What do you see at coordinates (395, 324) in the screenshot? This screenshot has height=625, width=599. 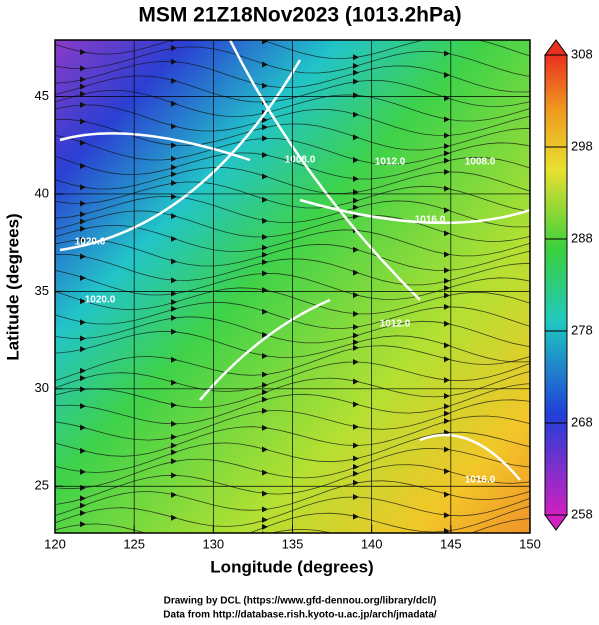 I see `isobar-label: 1012.0` at bounding box center [395, 324].